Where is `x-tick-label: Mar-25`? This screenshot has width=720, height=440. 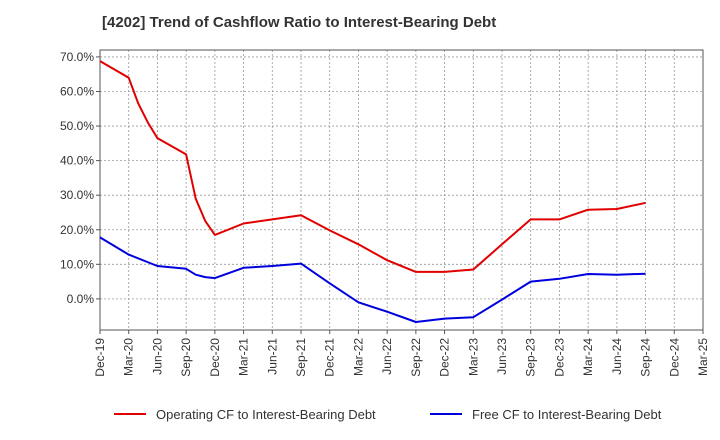 x-tick-label: Mar-25 is located at coordinates (703, 357).